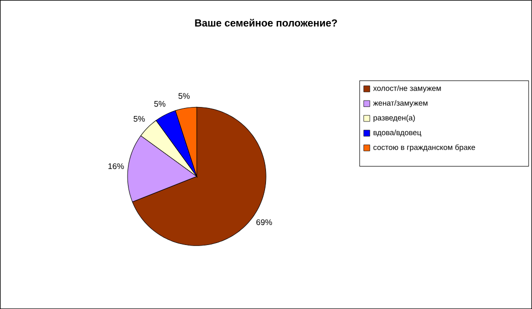 The height and width of the screenshot is (309, 532). Describe the element at coordinates (264, 222) in the screenshot. I see `data-label: 69%` at that location.